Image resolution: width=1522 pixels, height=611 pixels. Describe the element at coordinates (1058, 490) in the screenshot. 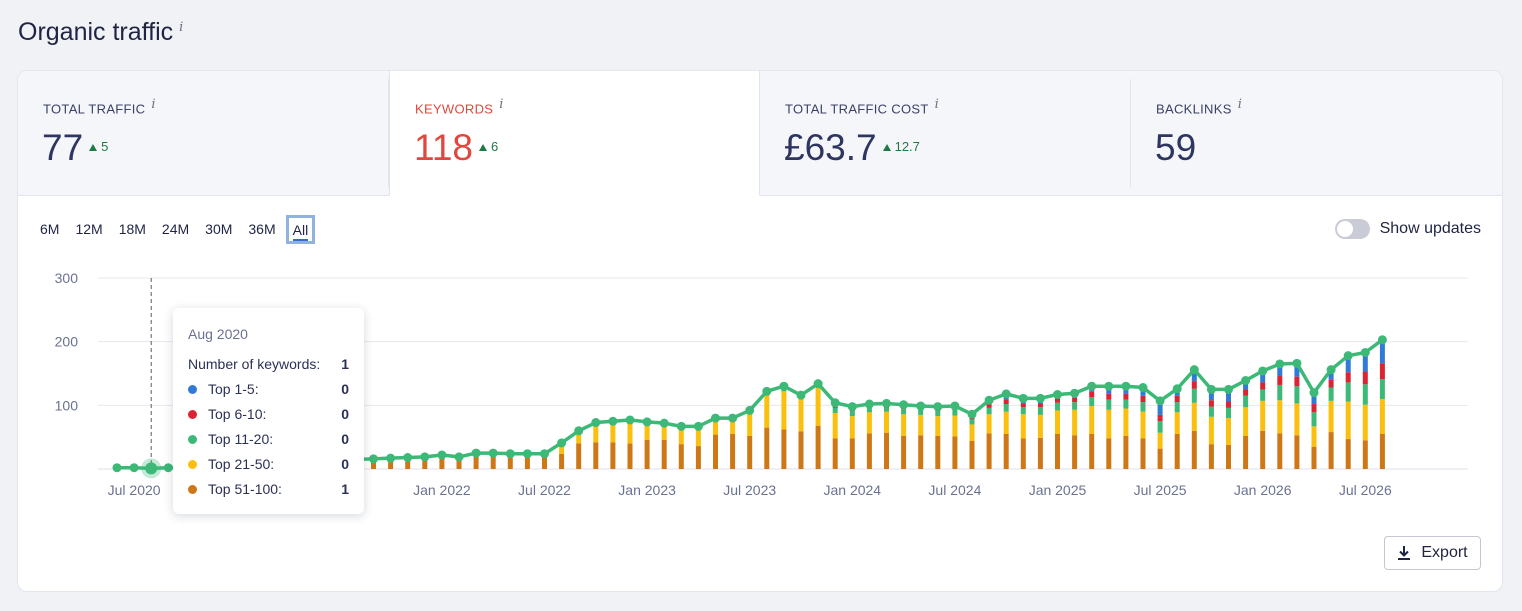

I see `x-tick-label: Jan 2025` at that location.